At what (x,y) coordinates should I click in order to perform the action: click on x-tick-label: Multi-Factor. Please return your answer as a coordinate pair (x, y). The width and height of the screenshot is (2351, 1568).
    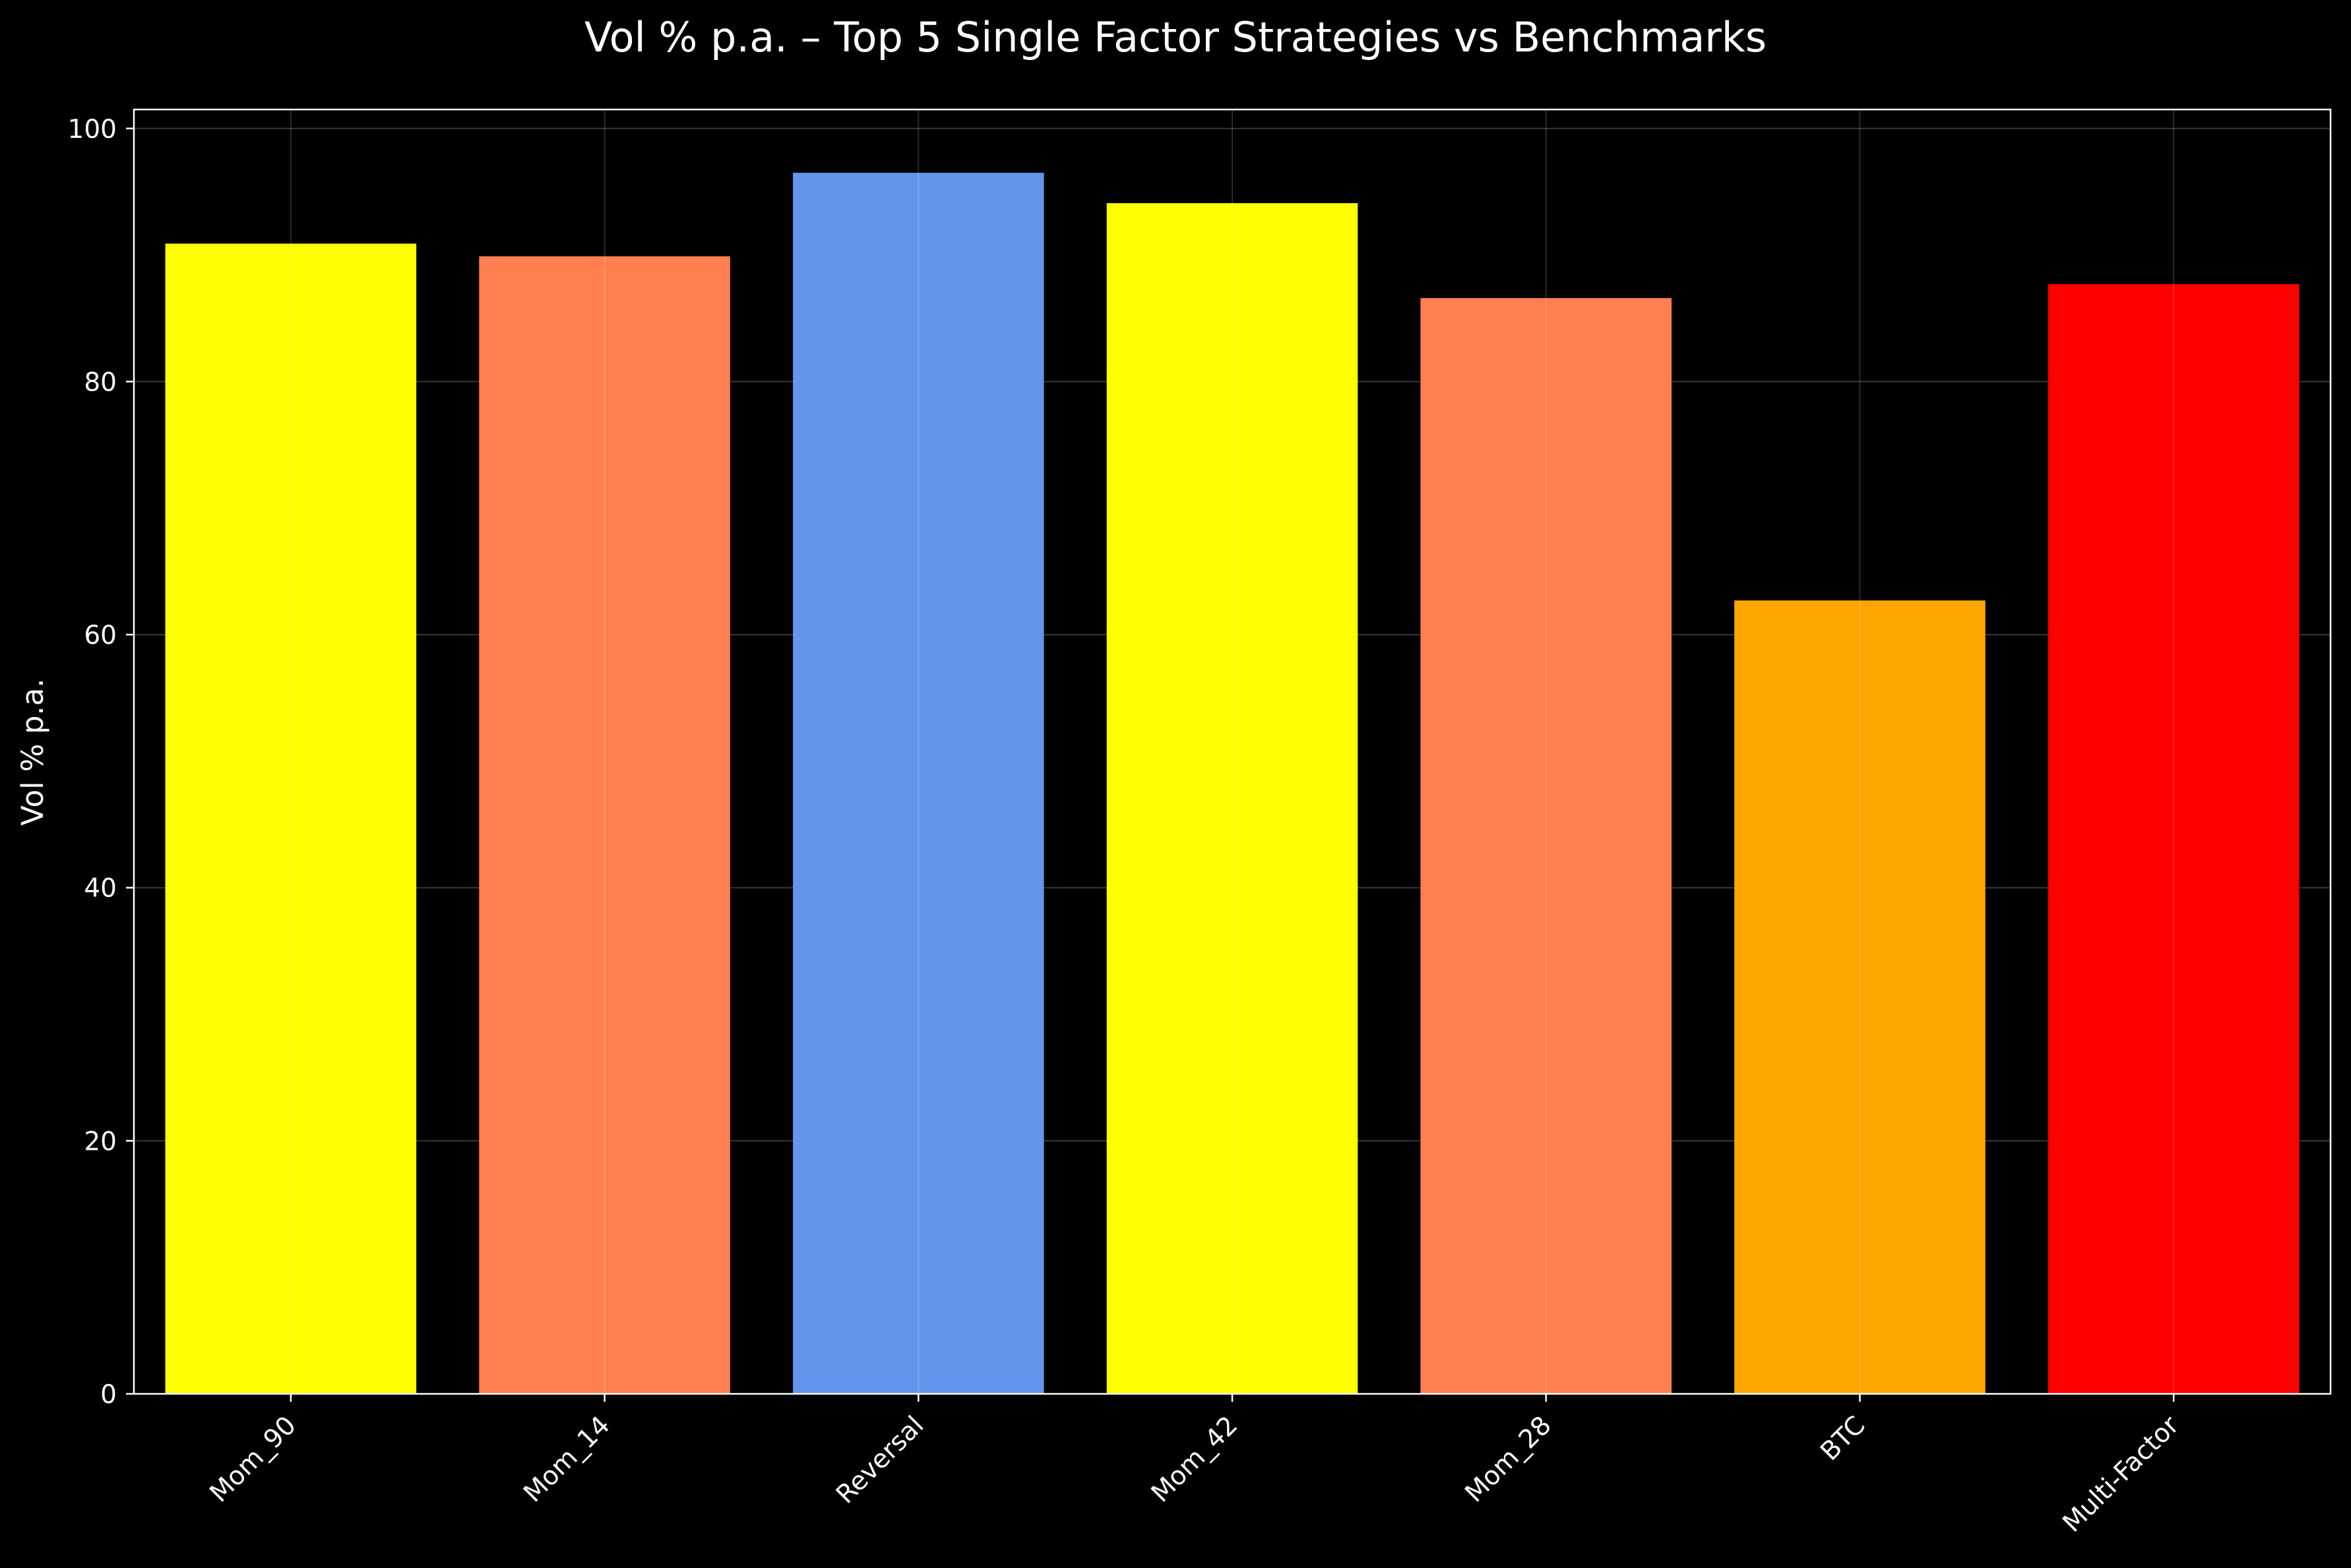
    Looking at the image, I should click on (2121, 1474).